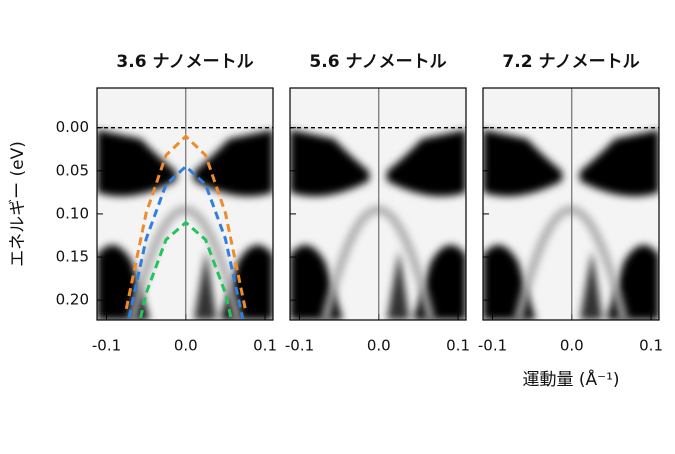  What do you see at coordinates (570, 62) in the screenshot?
I see `panel-title: 7.2 ナノメートル` at bounding box center [570, 62].